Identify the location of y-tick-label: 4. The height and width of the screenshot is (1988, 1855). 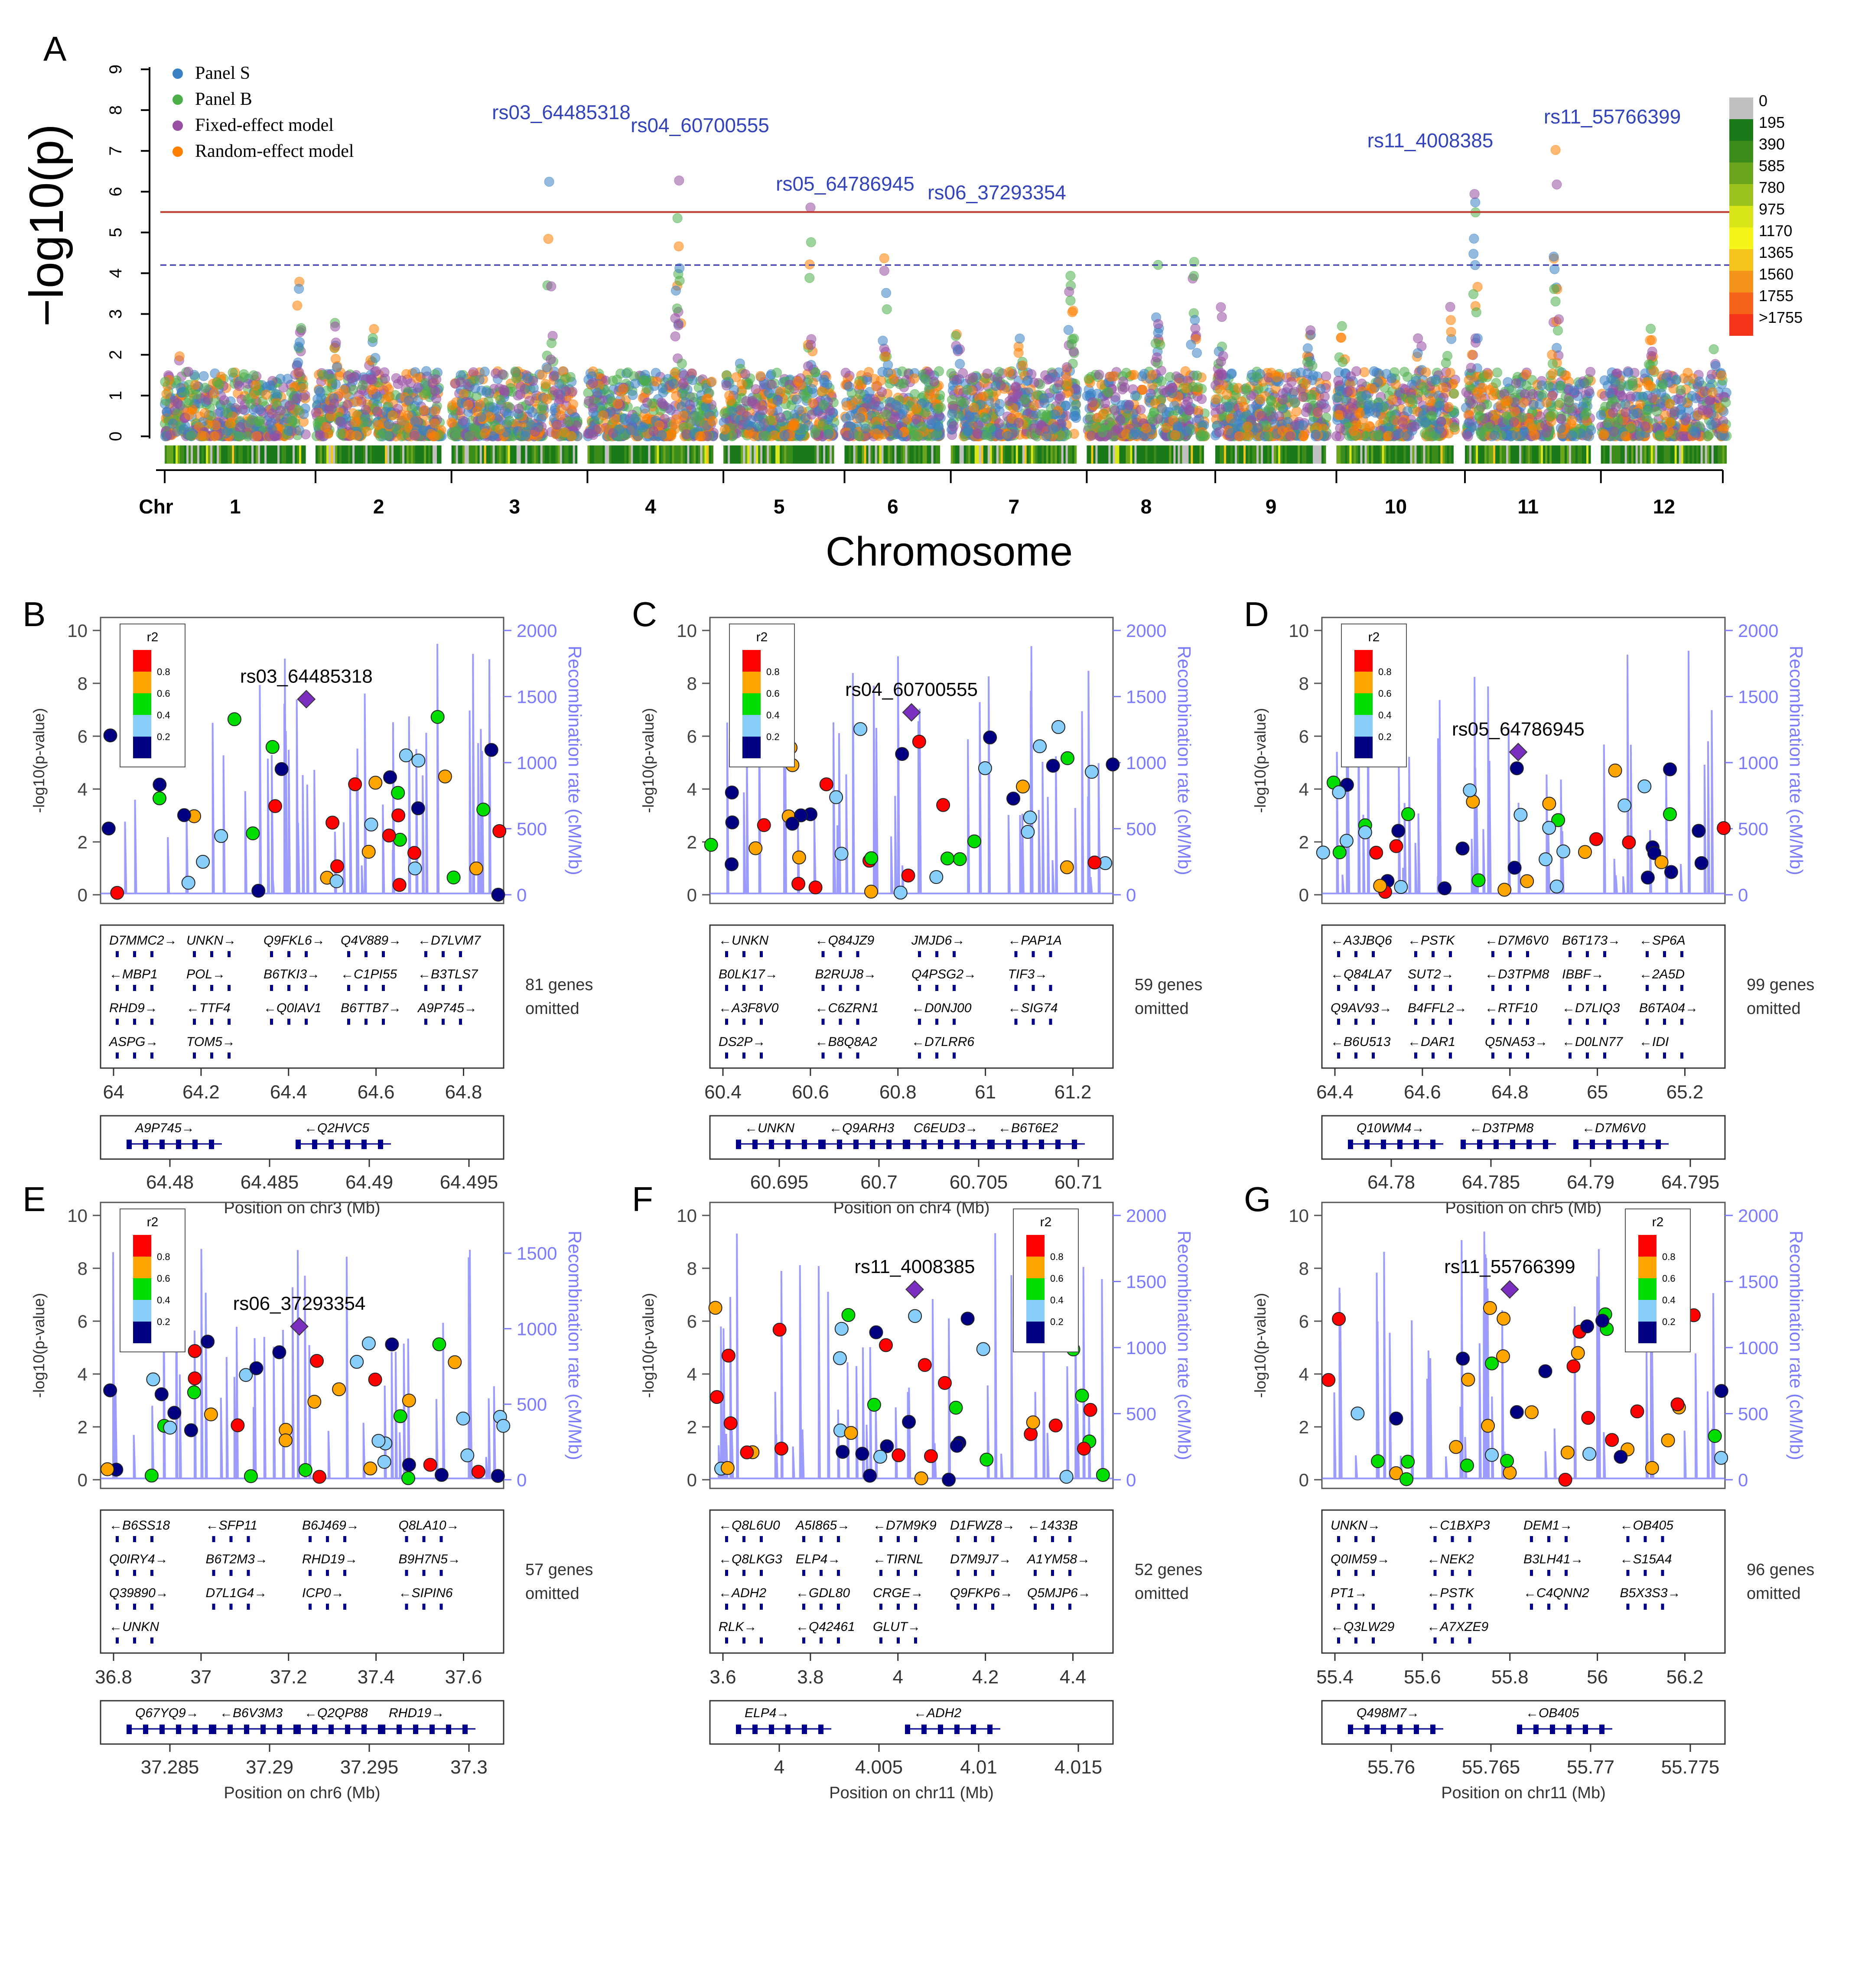
(115, 273).